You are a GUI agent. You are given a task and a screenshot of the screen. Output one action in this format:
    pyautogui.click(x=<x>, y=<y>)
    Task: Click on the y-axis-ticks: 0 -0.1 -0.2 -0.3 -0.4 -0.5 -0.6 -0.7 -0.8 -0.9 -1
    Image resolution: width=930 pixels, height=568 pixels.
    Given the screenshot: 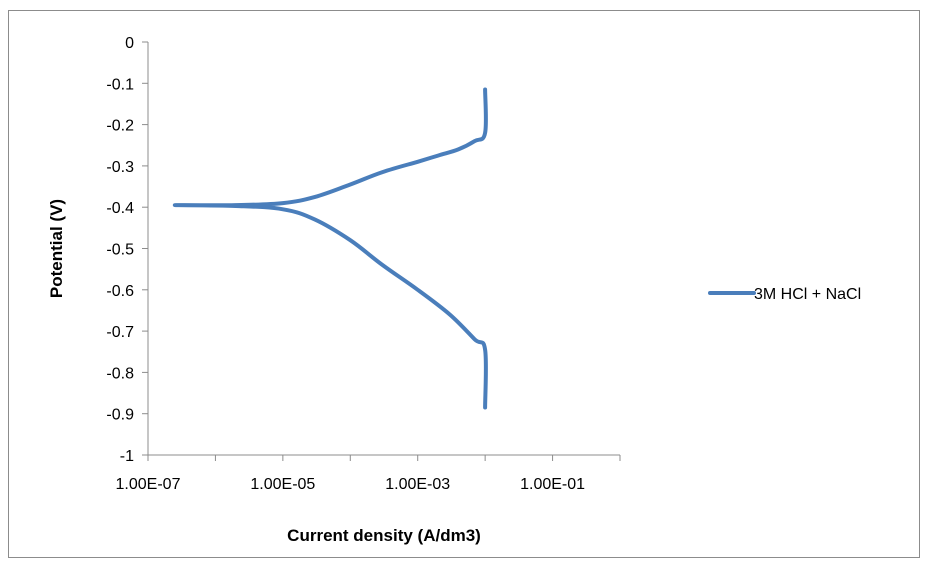 What is the action you would take?
    pyautogui.click(x=127, y=250)
    